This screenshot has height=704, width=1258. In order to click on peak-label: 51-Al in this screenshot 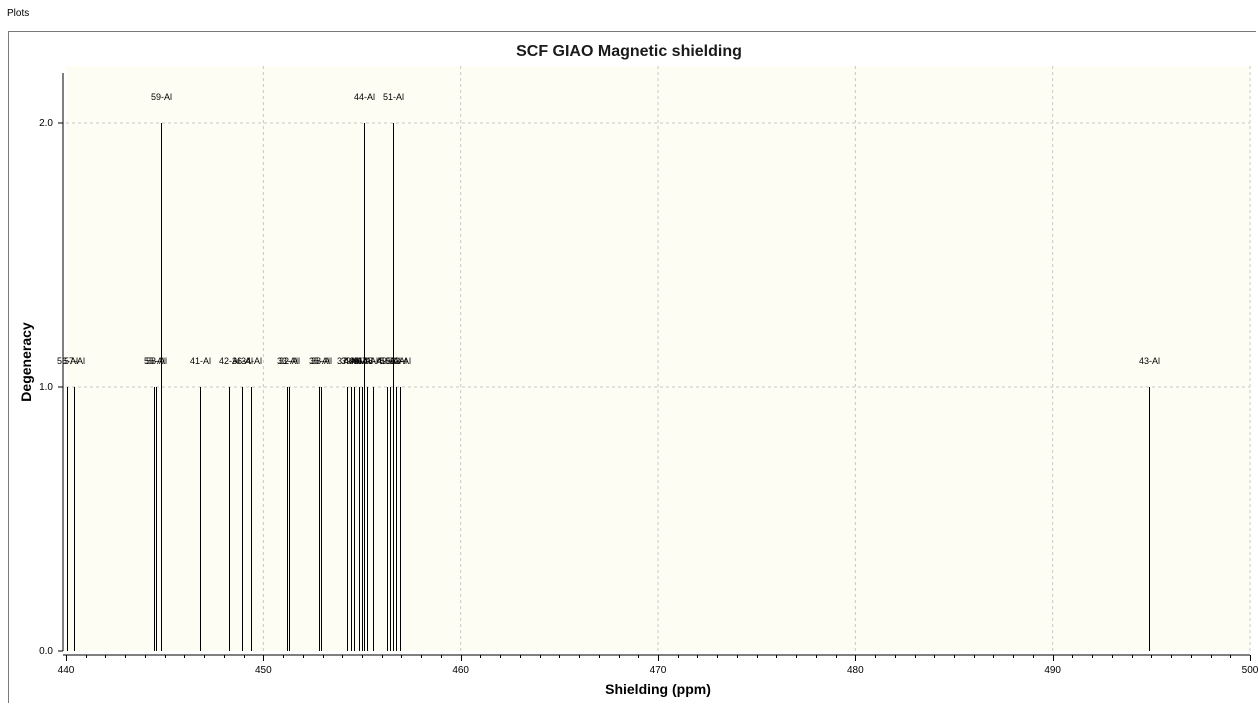, I will do `click(393, 97)`.